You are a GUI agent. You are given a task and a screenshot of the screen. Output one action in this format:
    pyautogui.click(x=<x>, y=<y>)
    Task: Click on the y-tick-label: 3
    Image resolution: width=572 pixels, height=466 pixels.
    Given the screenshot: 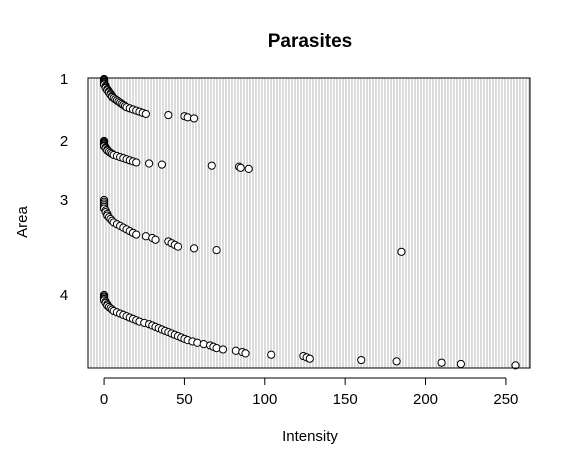 What is the action you would take?
    pyautogui.click(x=64, y=200)
    